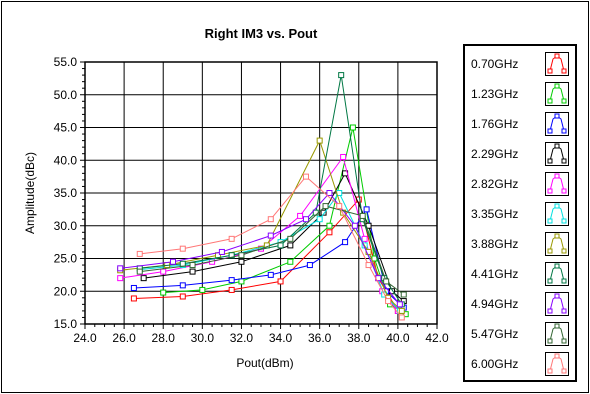 The width and height of the screenshot is (590, 394). What do you see at coordinates (66, 291) in the screenshot?
I see `y-tick-label: 20.0` at bounding box center [66, 291].